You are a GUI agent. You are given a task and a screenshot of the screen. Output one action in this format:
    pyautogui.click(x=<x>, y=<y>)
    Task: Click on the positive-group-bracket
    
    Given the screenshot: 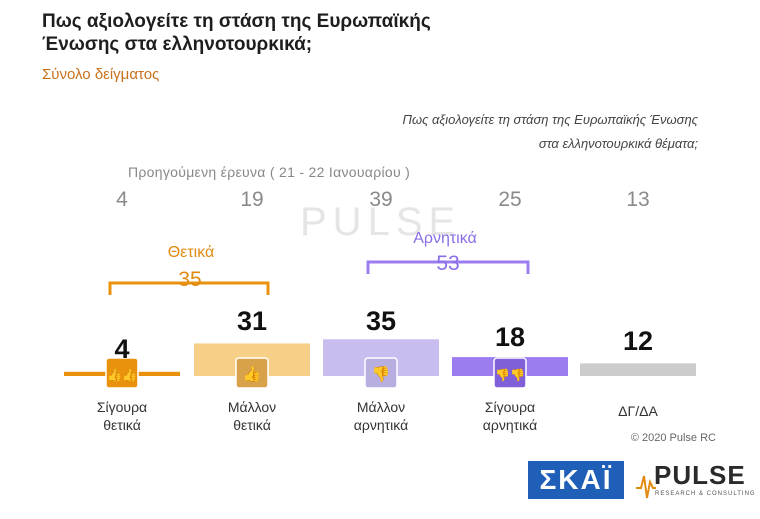 What is the action you would take?
    pyautogui.click(x=189, y=288)
    